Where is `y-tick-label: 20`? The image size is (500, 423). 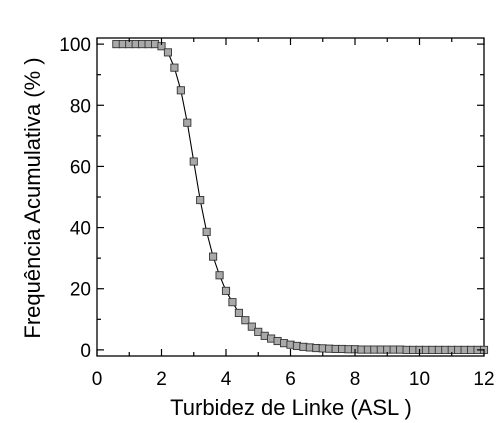 y-tick-label: 20 is located at coordinates (80, 290).